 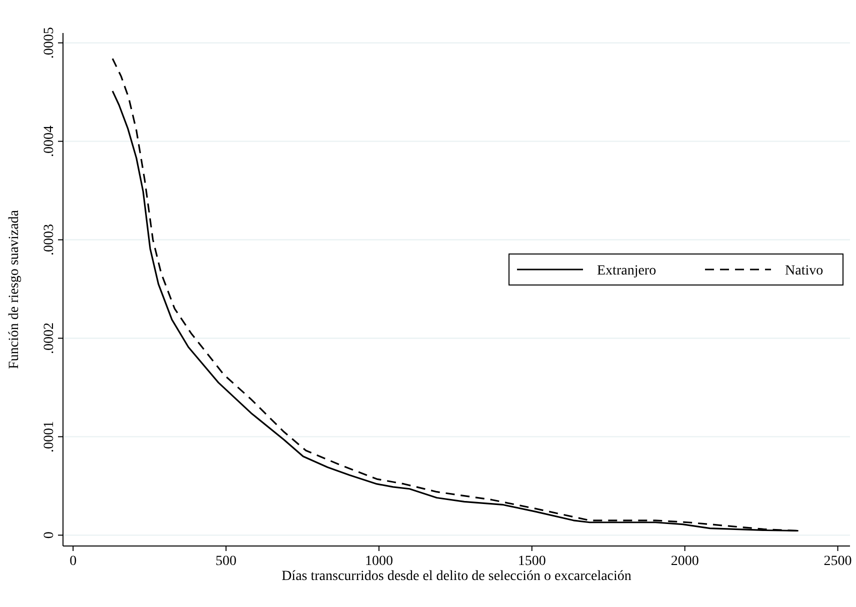 What do you see at coordinates (49, 535) in the screenshot?
I see `y-tick-label: 0` at bounding box center [49, 535].